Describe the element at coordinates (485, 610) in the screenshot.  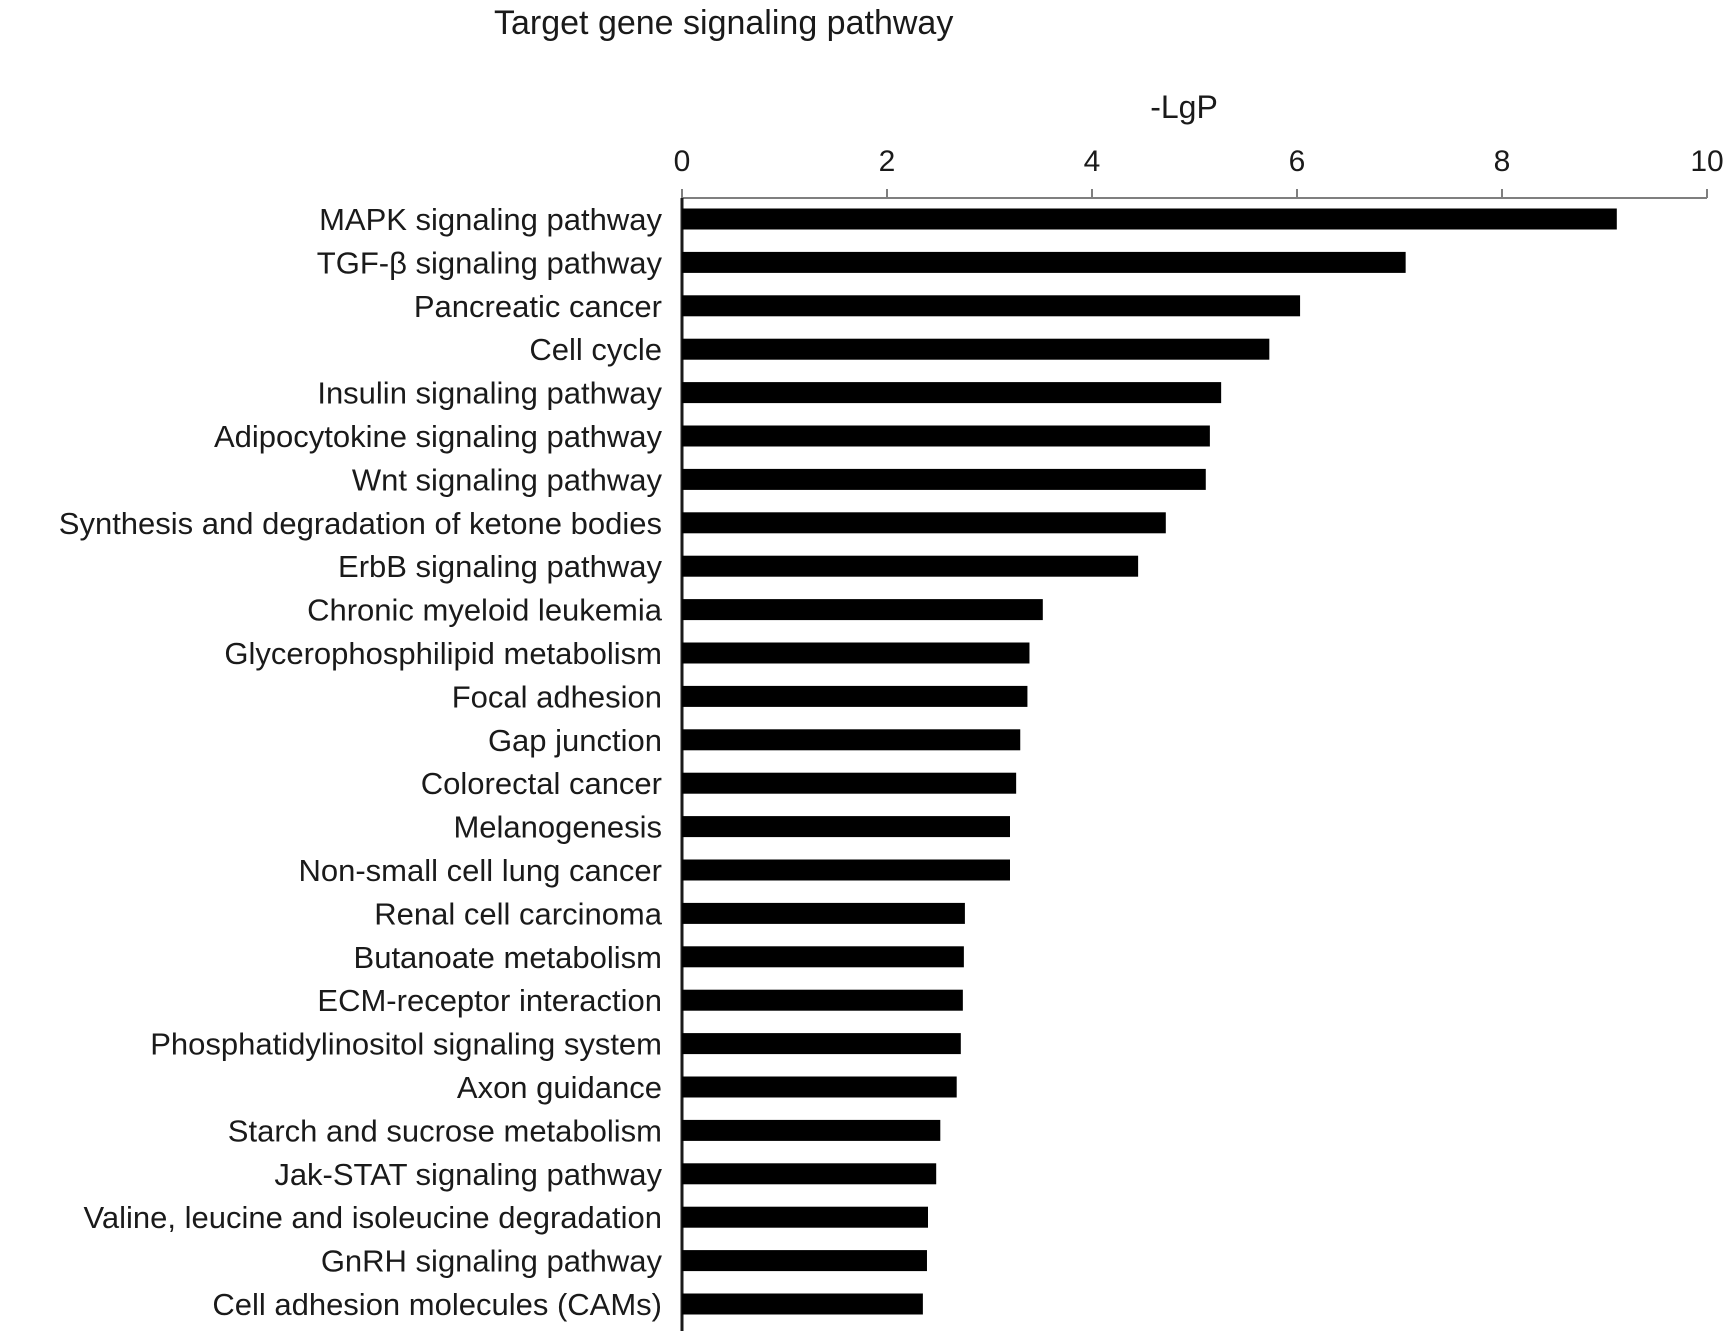
I see `category-label: Chronic myeloid leukemia` at that location.